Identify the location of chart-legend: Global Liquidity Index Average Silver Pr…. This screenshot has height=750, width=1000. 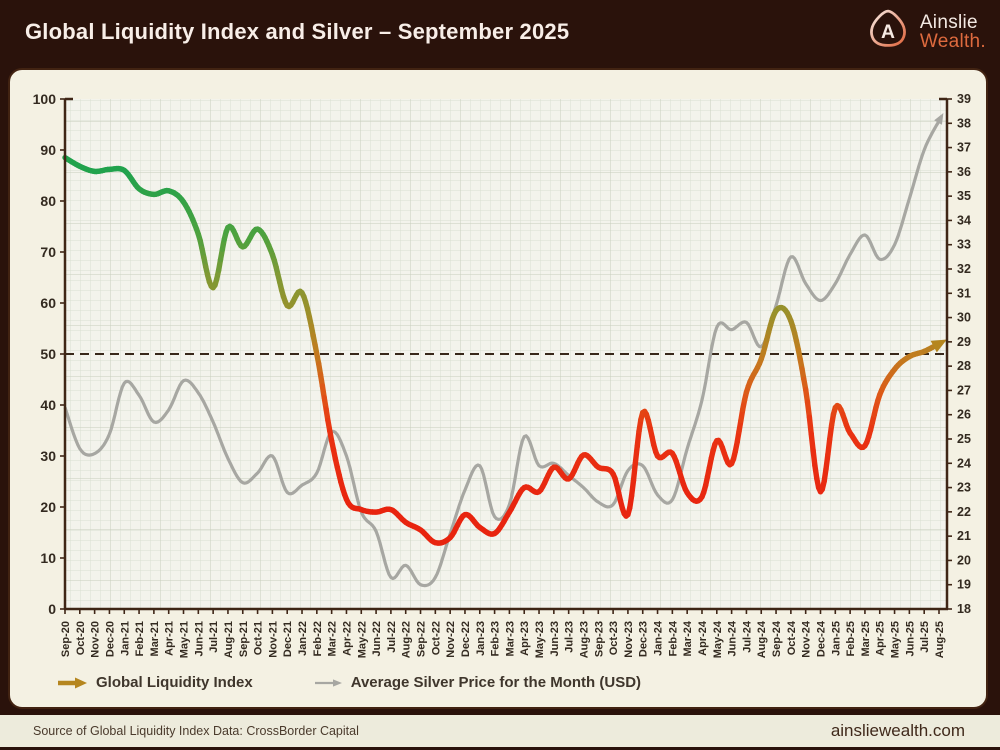
(349, 682).